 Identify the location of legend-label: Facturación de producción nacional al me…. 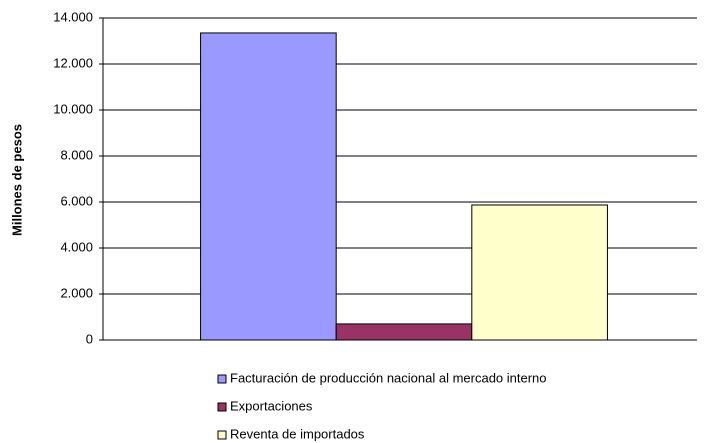
(388, 377).